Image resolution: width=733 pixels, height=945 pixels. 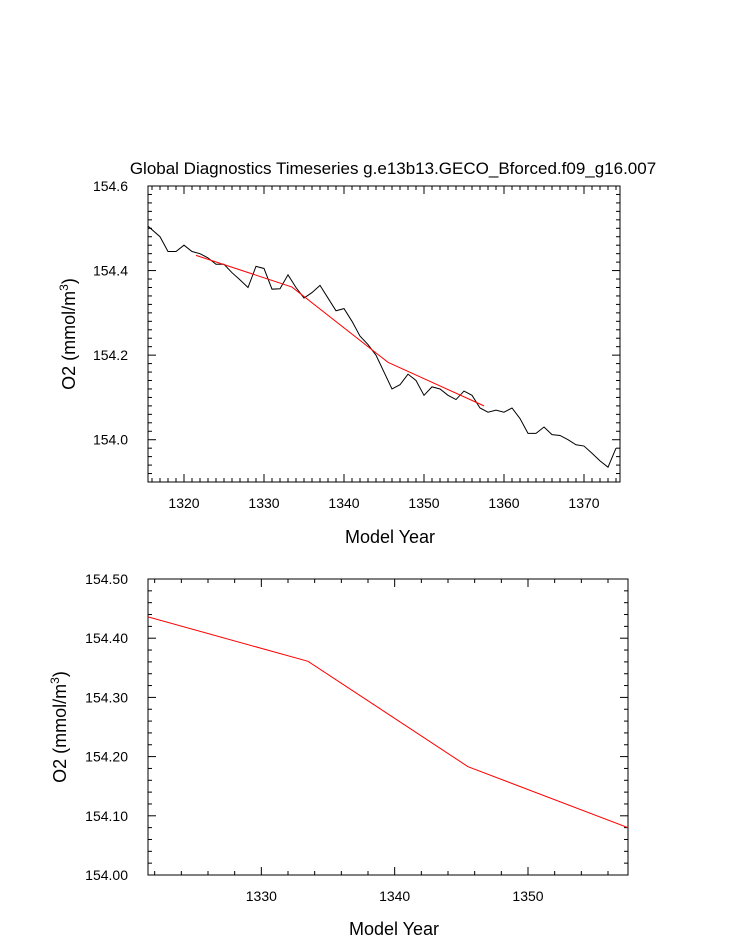 I want to click on y-tick-label: 154.2, so click(x=110, y=355).